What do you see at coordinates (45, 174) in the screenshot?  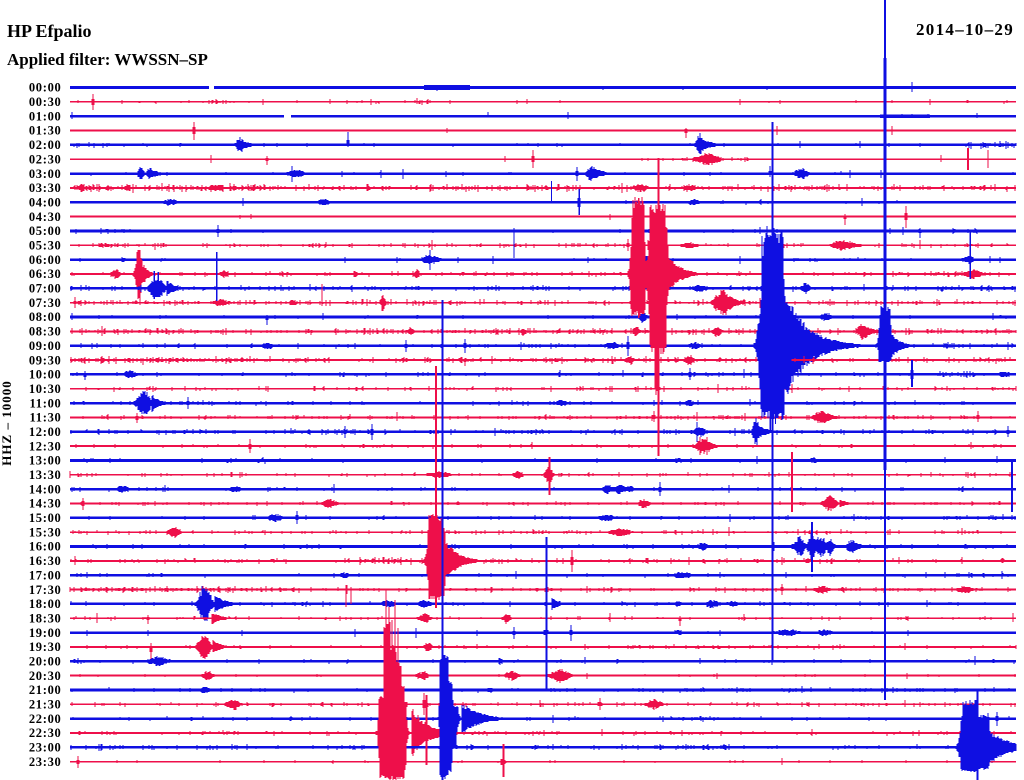 I see `svg-text: 03:00` at bounding box center [45, 174].